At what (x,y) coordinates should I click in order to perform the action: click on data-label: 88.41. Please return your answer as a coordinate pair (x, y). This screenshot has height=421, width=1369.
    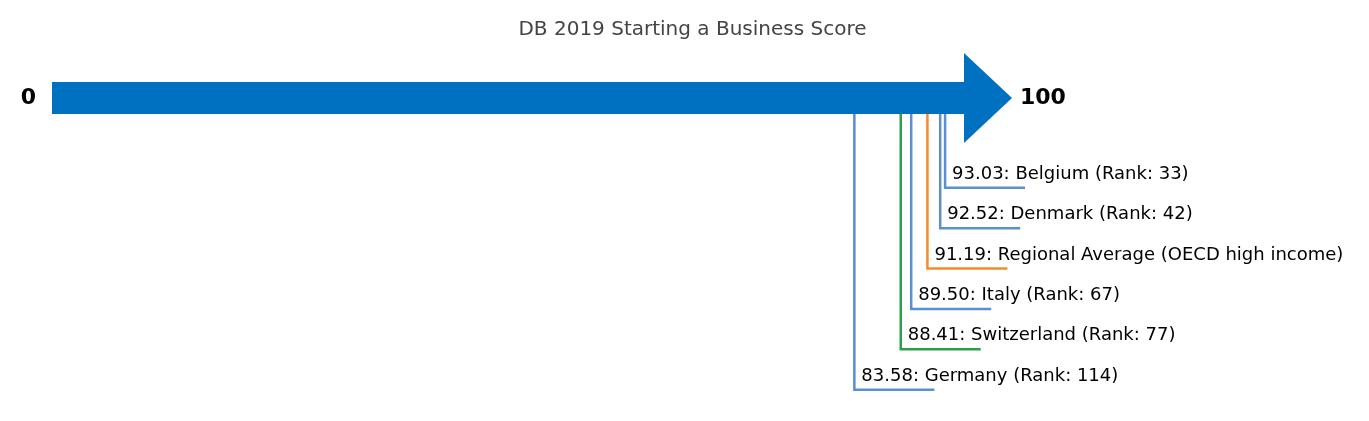
    Looking at the image, I should click on (933, 334).